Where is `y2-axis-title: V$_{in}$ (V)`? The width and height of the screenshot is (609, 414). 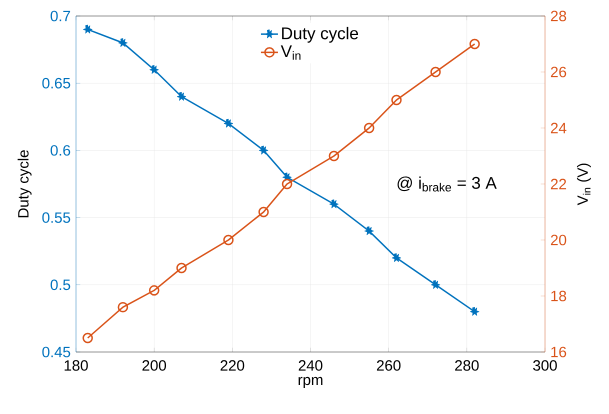 y2-axis-title: V$_{in}$ (V) is located at coordinates (583, 185).